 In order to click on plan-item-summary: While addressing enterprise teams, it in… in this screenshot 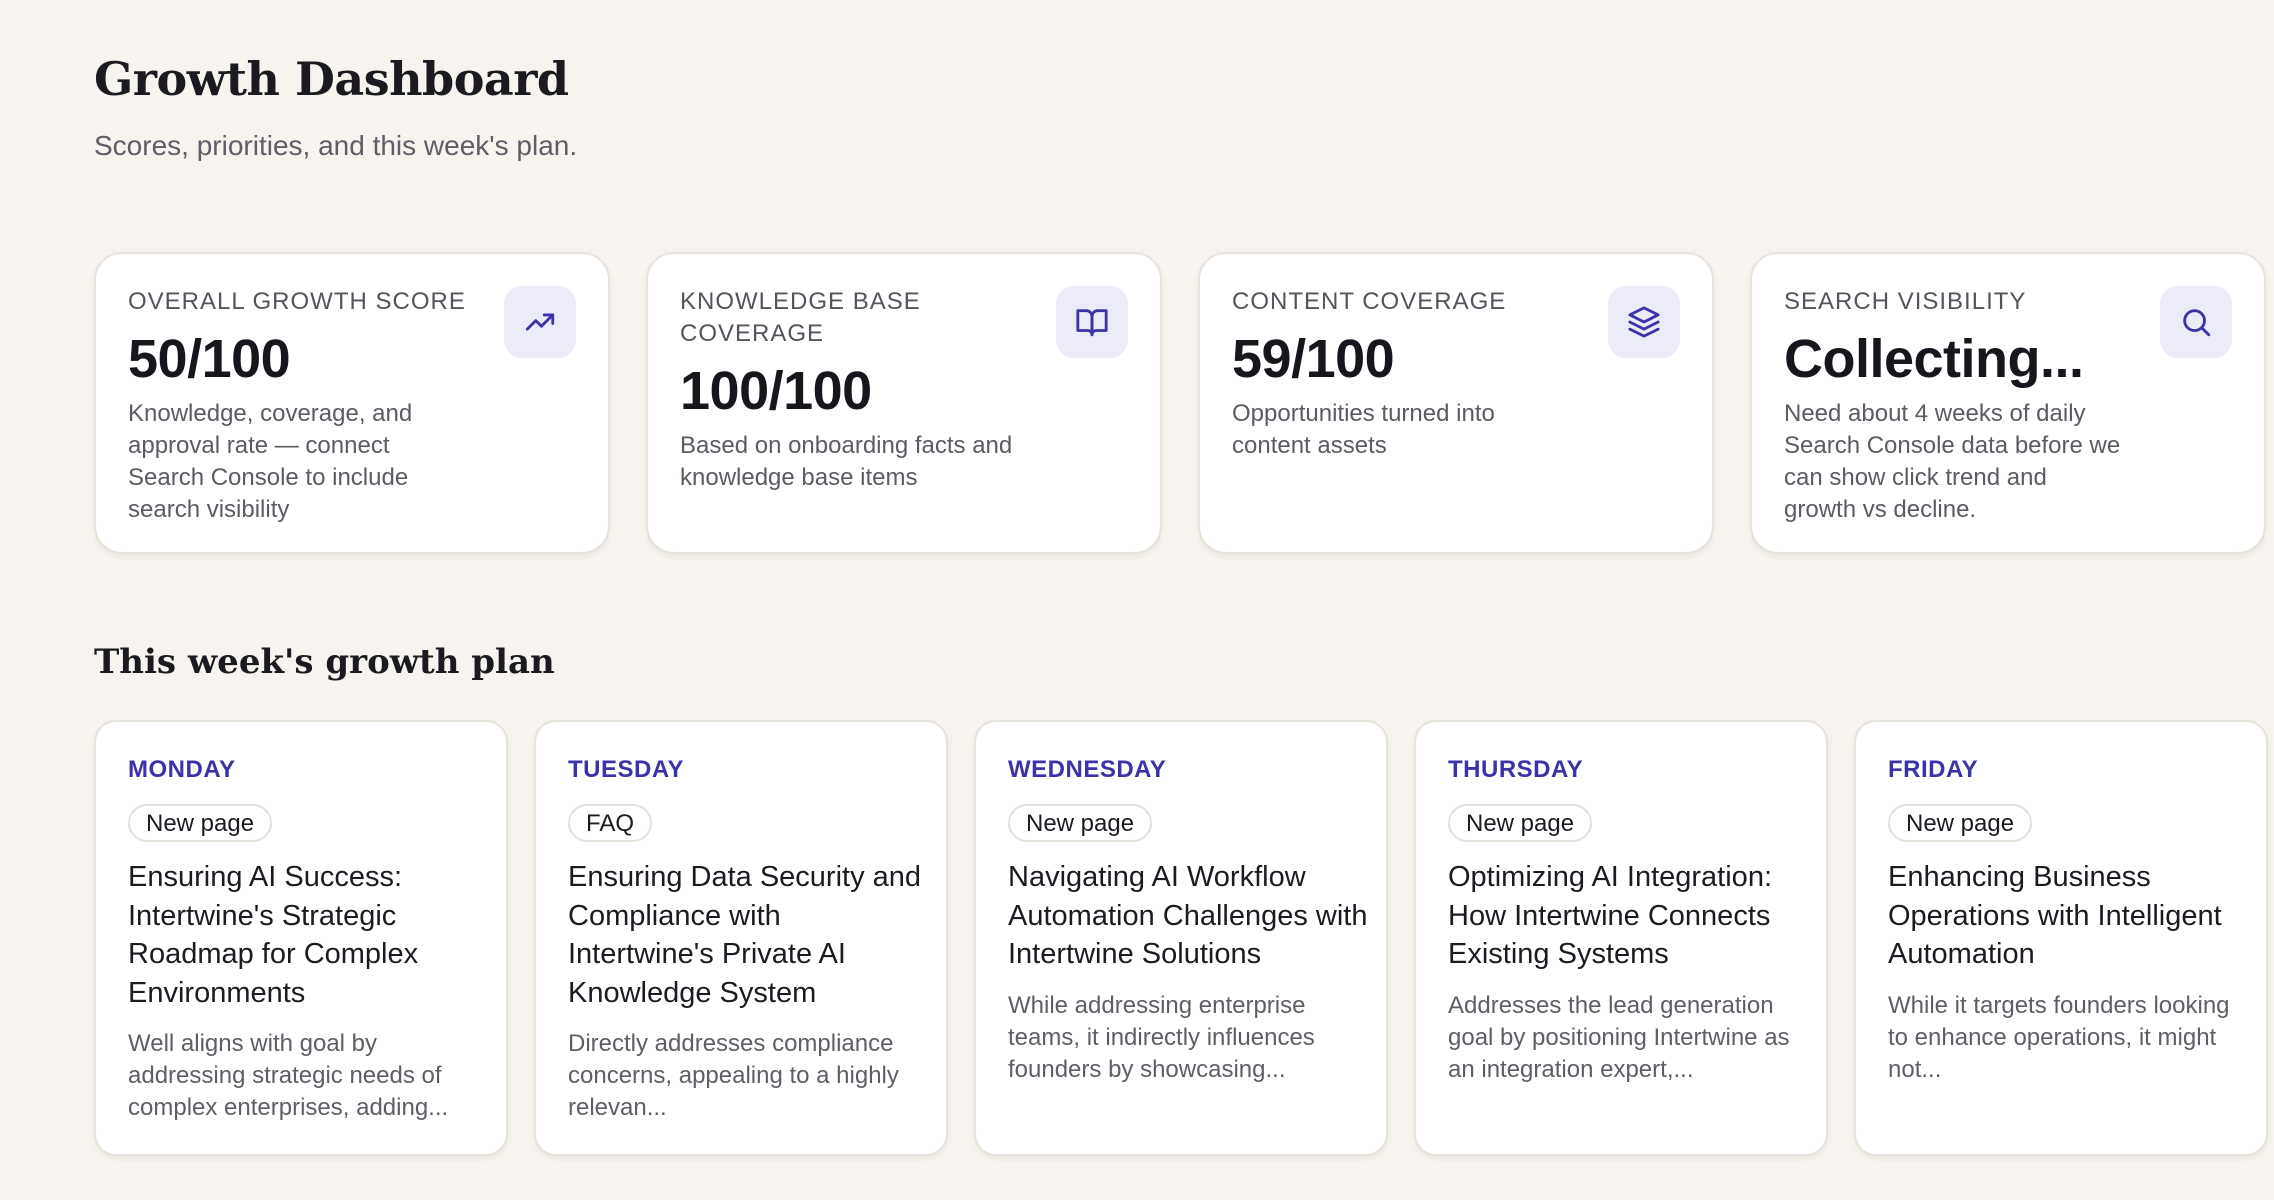, I will do `click(1161, 1037)`.